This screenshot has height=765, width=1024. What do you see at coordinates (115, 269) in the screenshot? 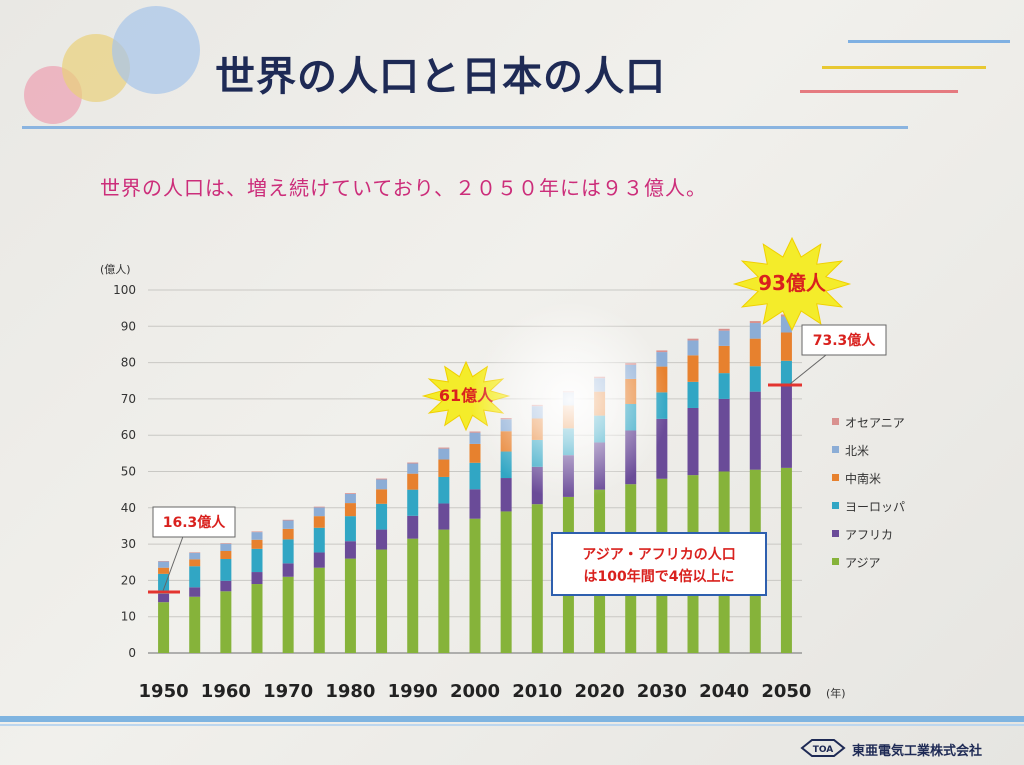
I see `y-axis-label: (億人)` at bounding box center [115, 269].